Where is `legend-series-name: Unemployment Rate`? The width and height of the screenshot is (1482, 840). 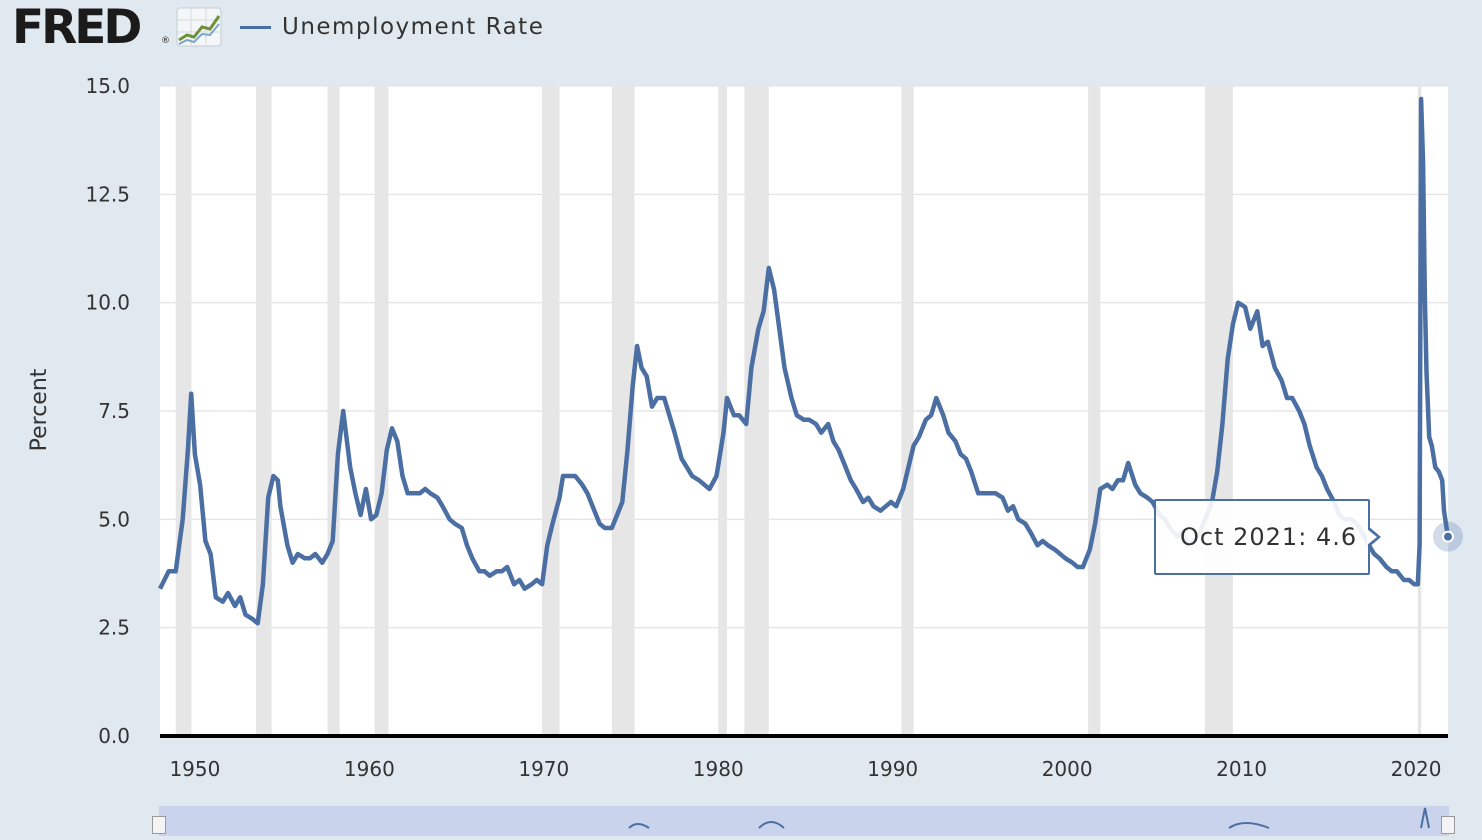
legend-series-name: Unemployment Rate is located at coordinates (413, 27).